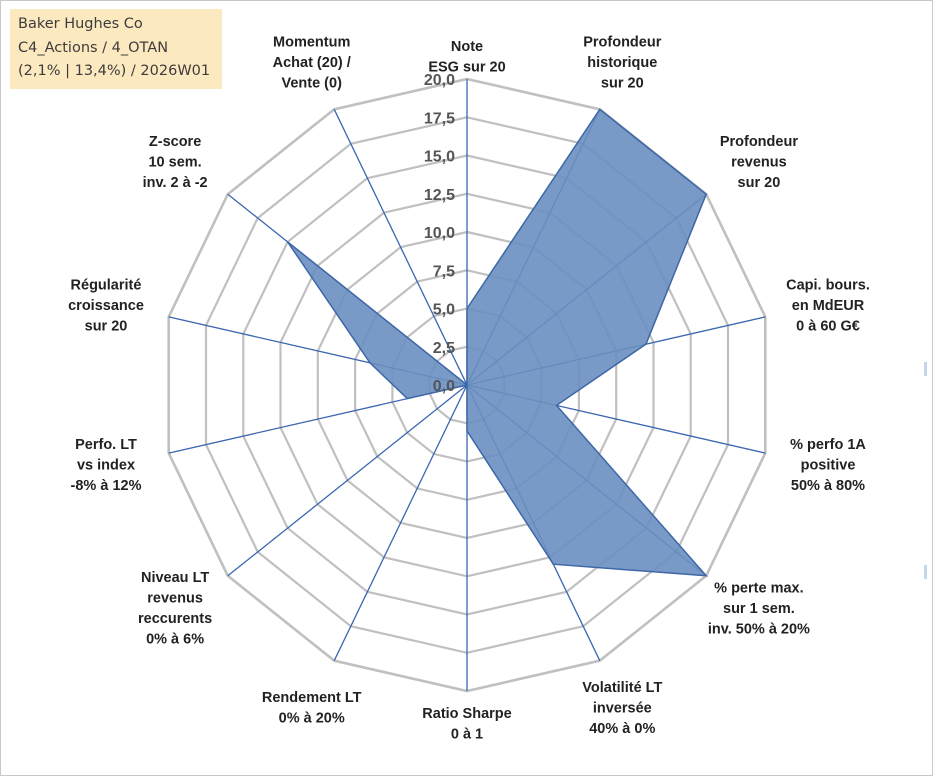  I want to click on axis-label-7: Ratio Sharpe 0 à 1, so click(466, 724).